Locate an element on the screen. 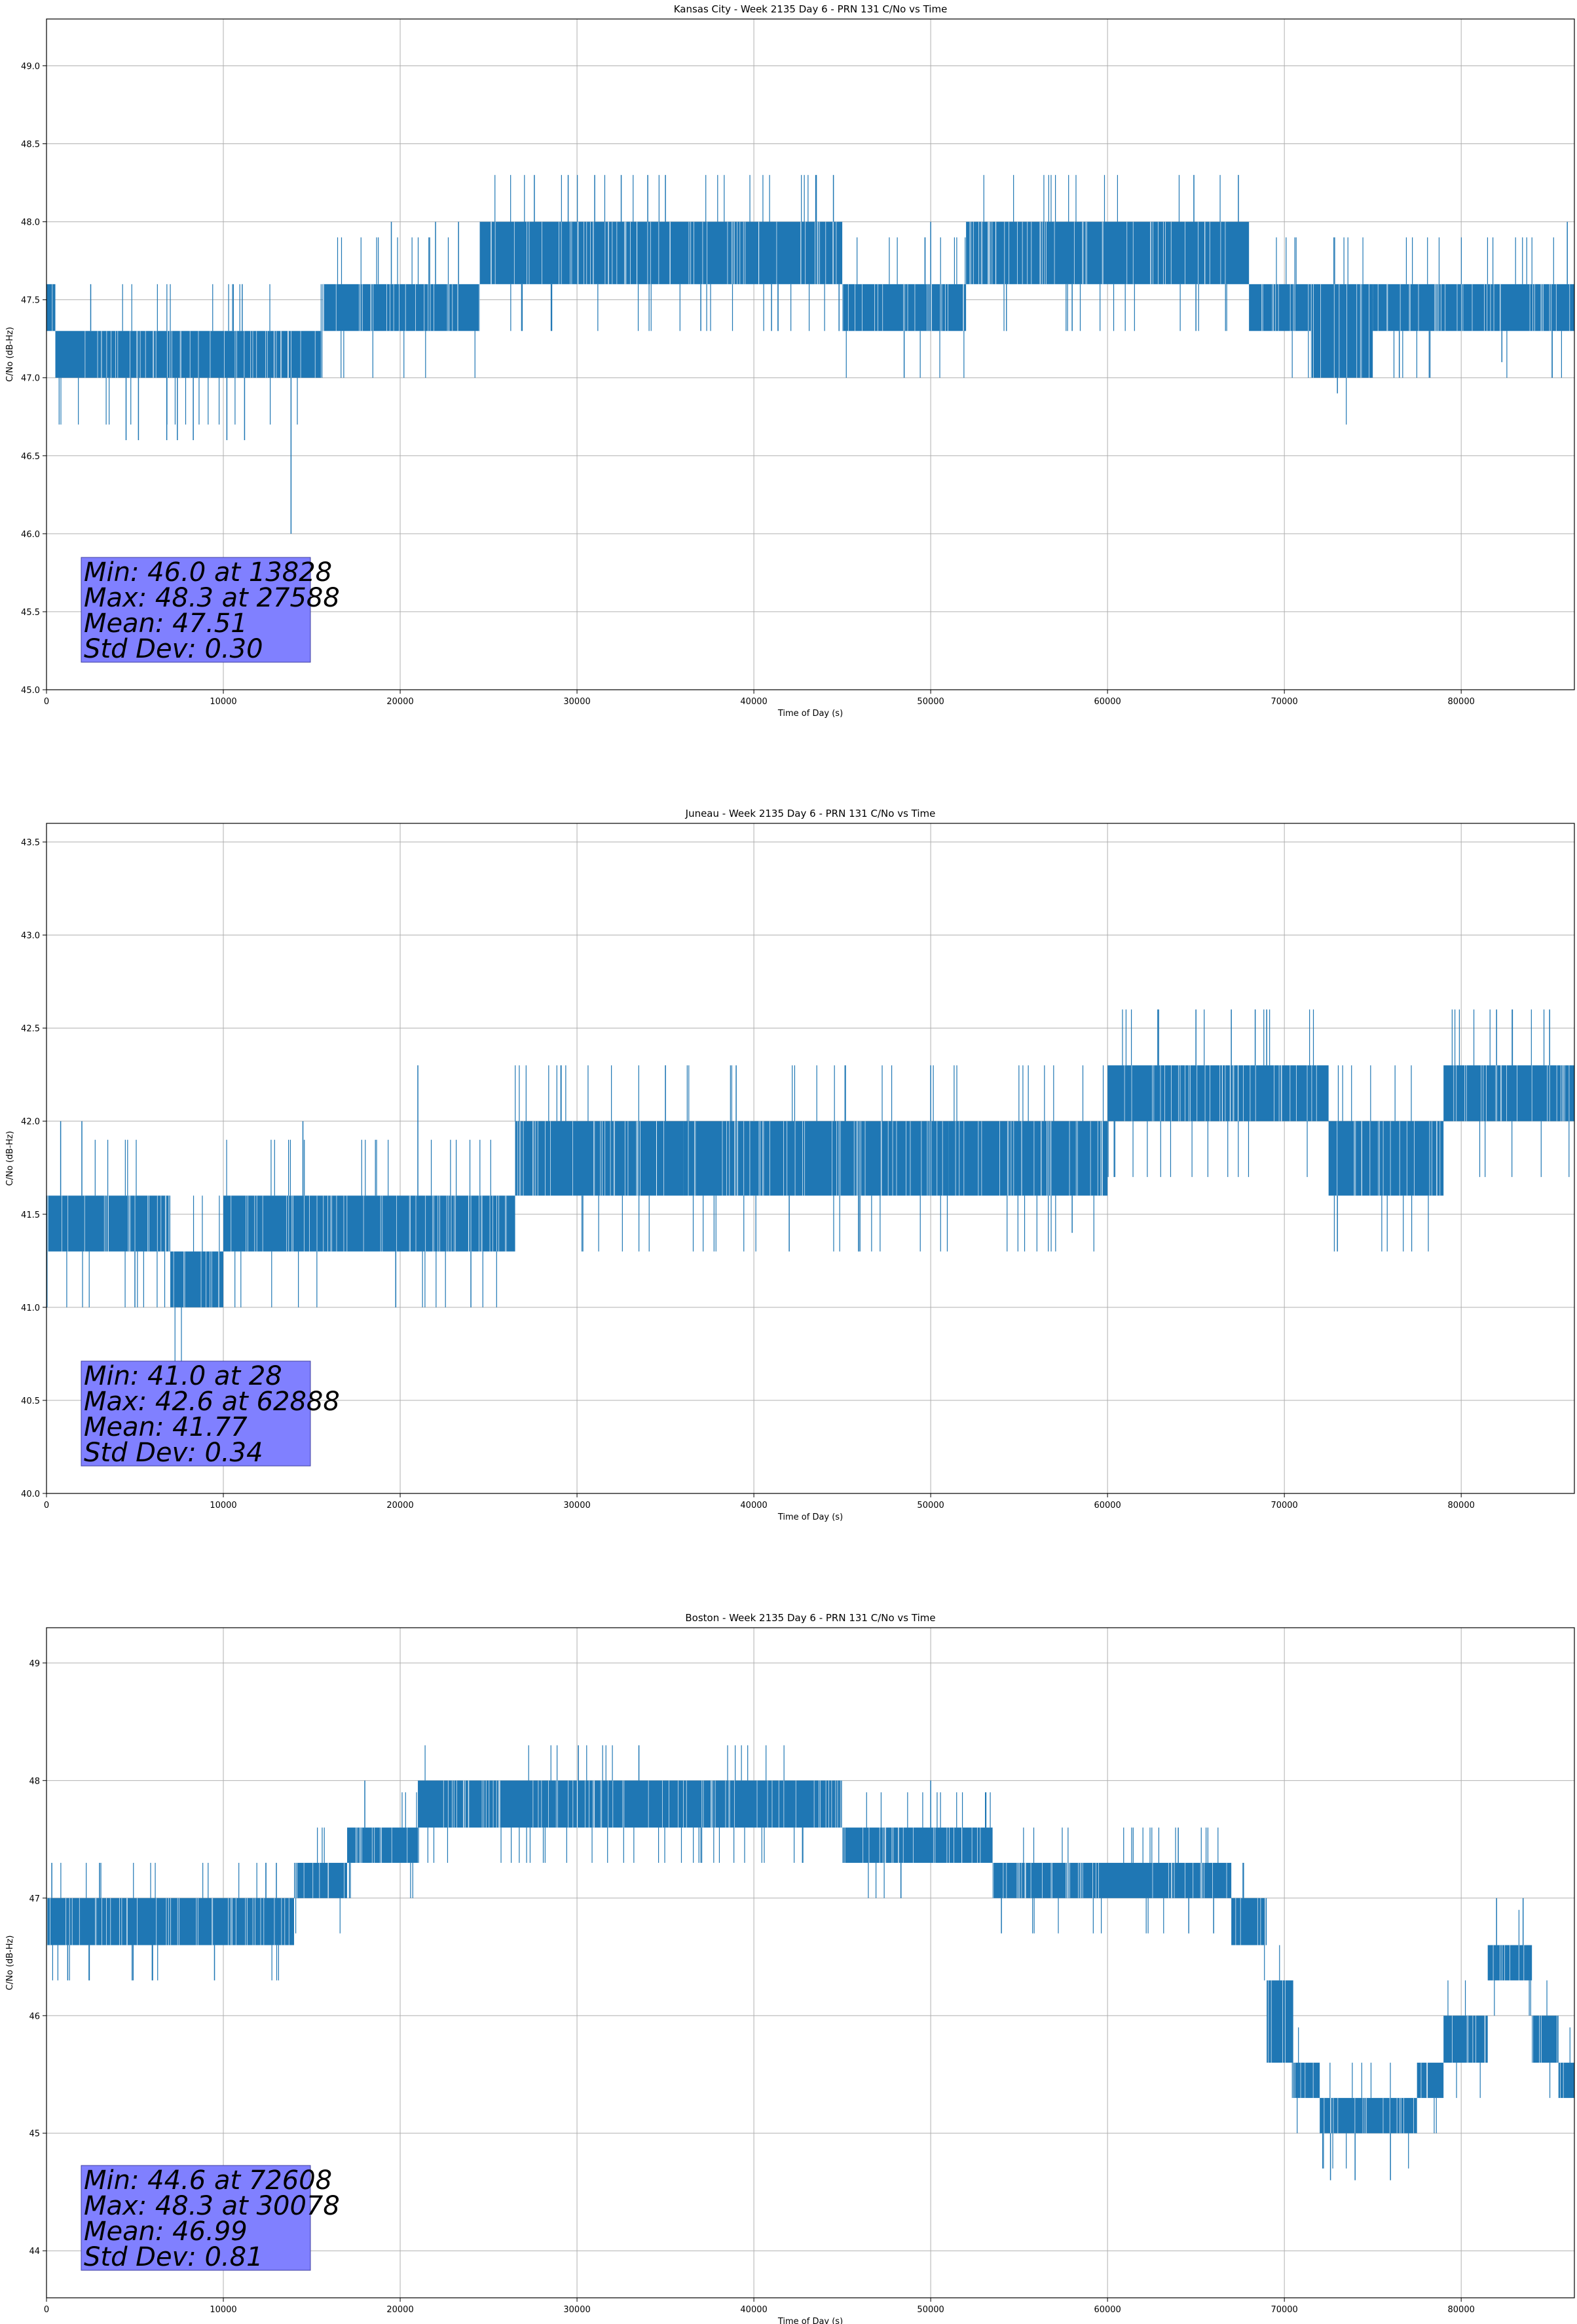 The width and height of the screenshot is (1577, 2324). stat-std-dev: Std Dev: 0.34 is located at coordinates (173, 1453).